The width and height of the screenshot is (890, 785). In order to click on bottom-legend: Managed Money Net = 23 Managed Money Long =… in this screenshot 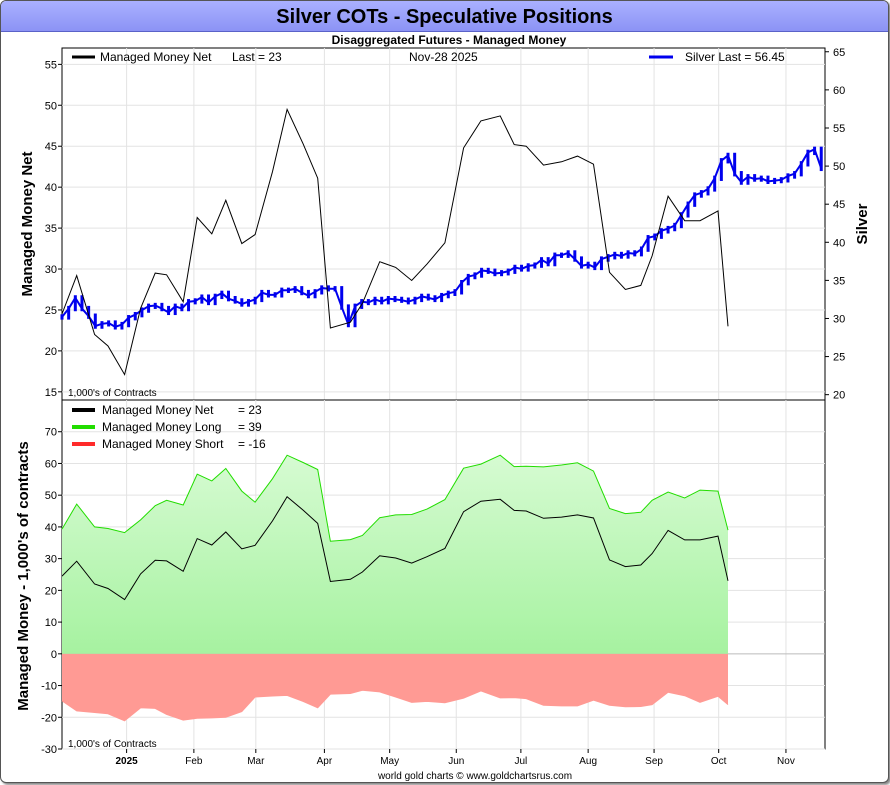, I will do `click(169, 427)`.